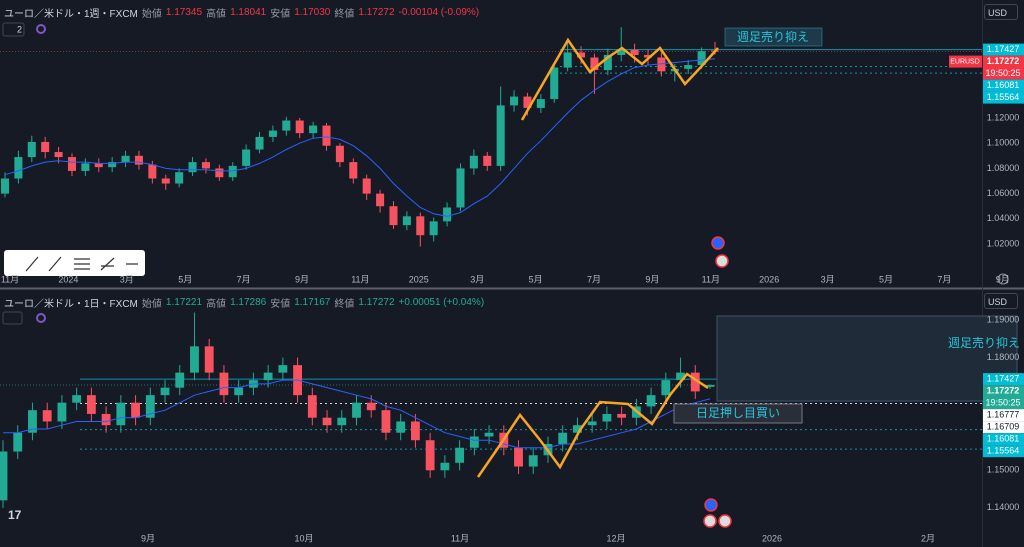 The height and width of the screenshot is (547, 1024). I want to click on countdown: 19:50:25, so click(1002, 73).